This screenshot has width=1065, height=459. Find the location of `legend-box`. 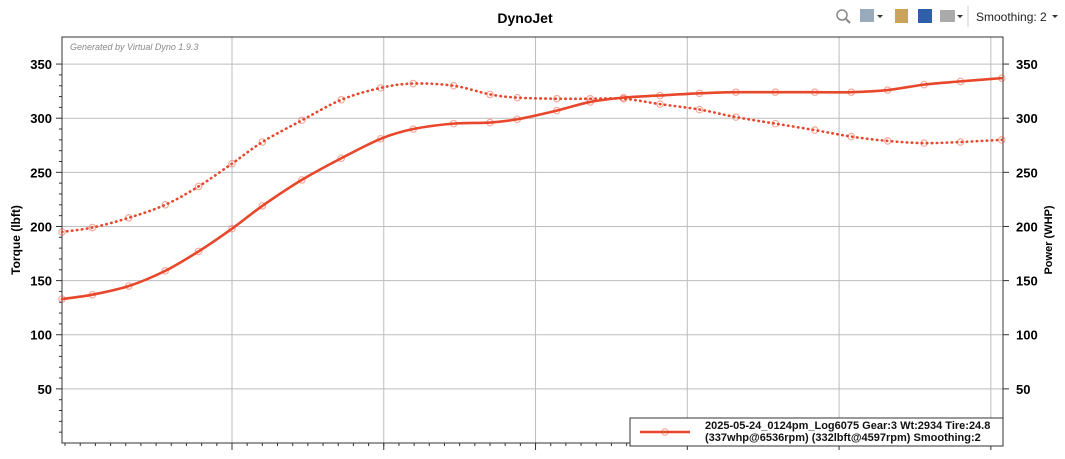

legend-box is located at coordinates (816, 432).